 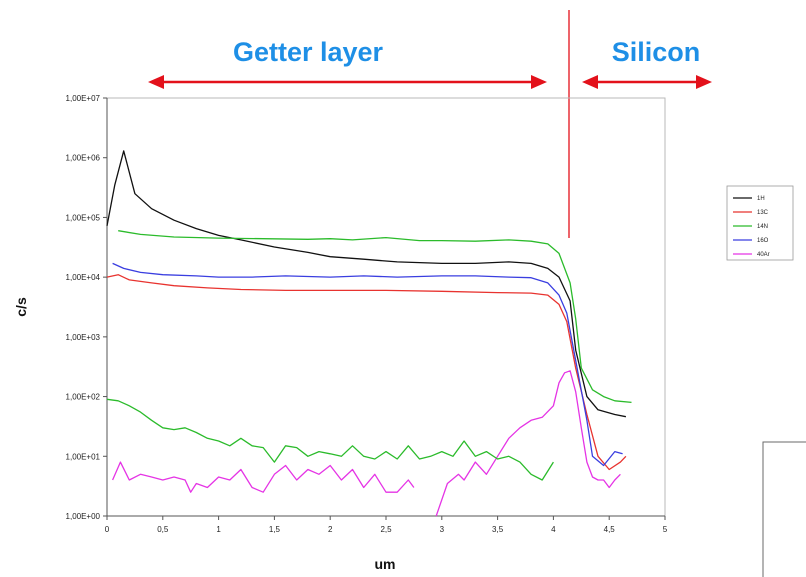 I want to click on y-tick-label: 1,00E+06, so click(x=83, y=158).